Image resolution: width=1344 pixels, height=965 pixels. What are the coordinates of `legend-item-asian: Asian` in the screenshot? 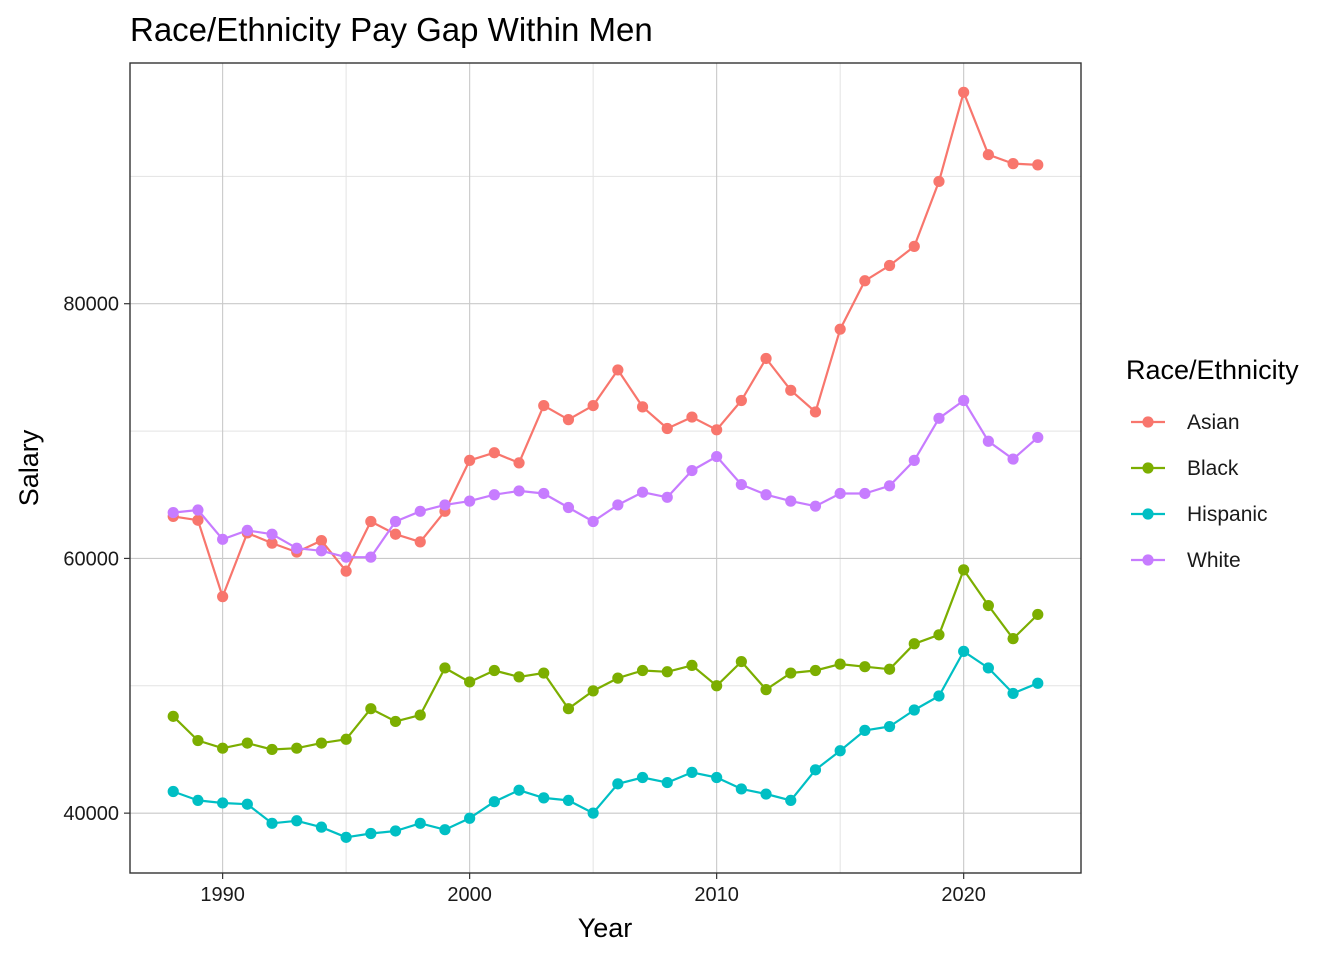 It's located at (1185, 422).